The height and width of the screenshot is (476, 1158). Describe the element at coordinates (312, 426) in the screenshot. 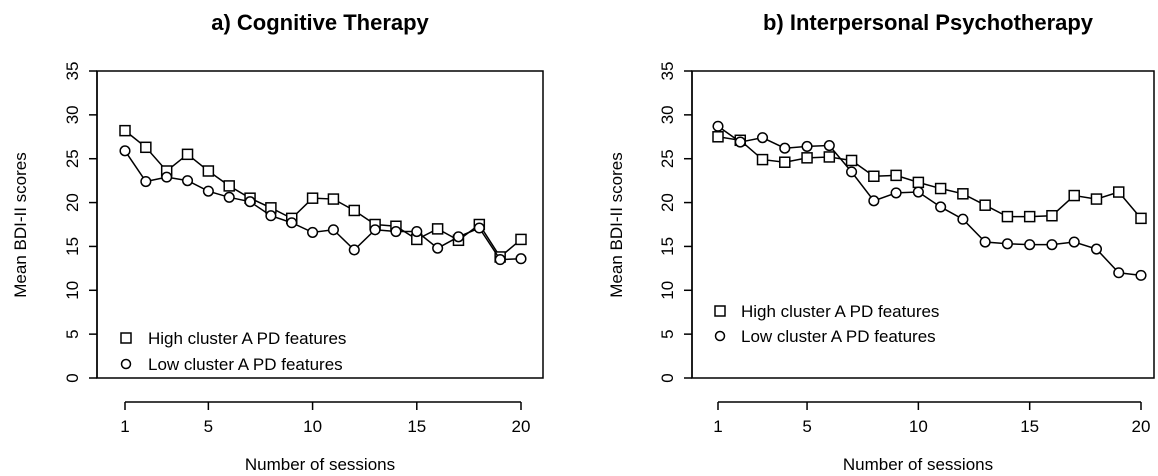

I see `x-tick-label: 10` at that location.